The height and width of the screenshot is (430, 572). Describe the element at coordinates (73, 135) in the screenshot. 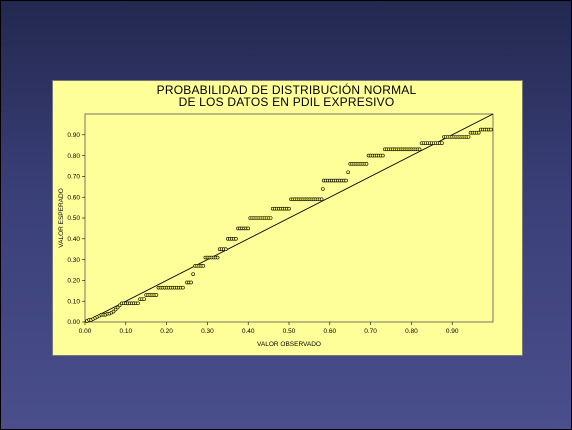

I see `y-tick-label: 0.90` at that location.